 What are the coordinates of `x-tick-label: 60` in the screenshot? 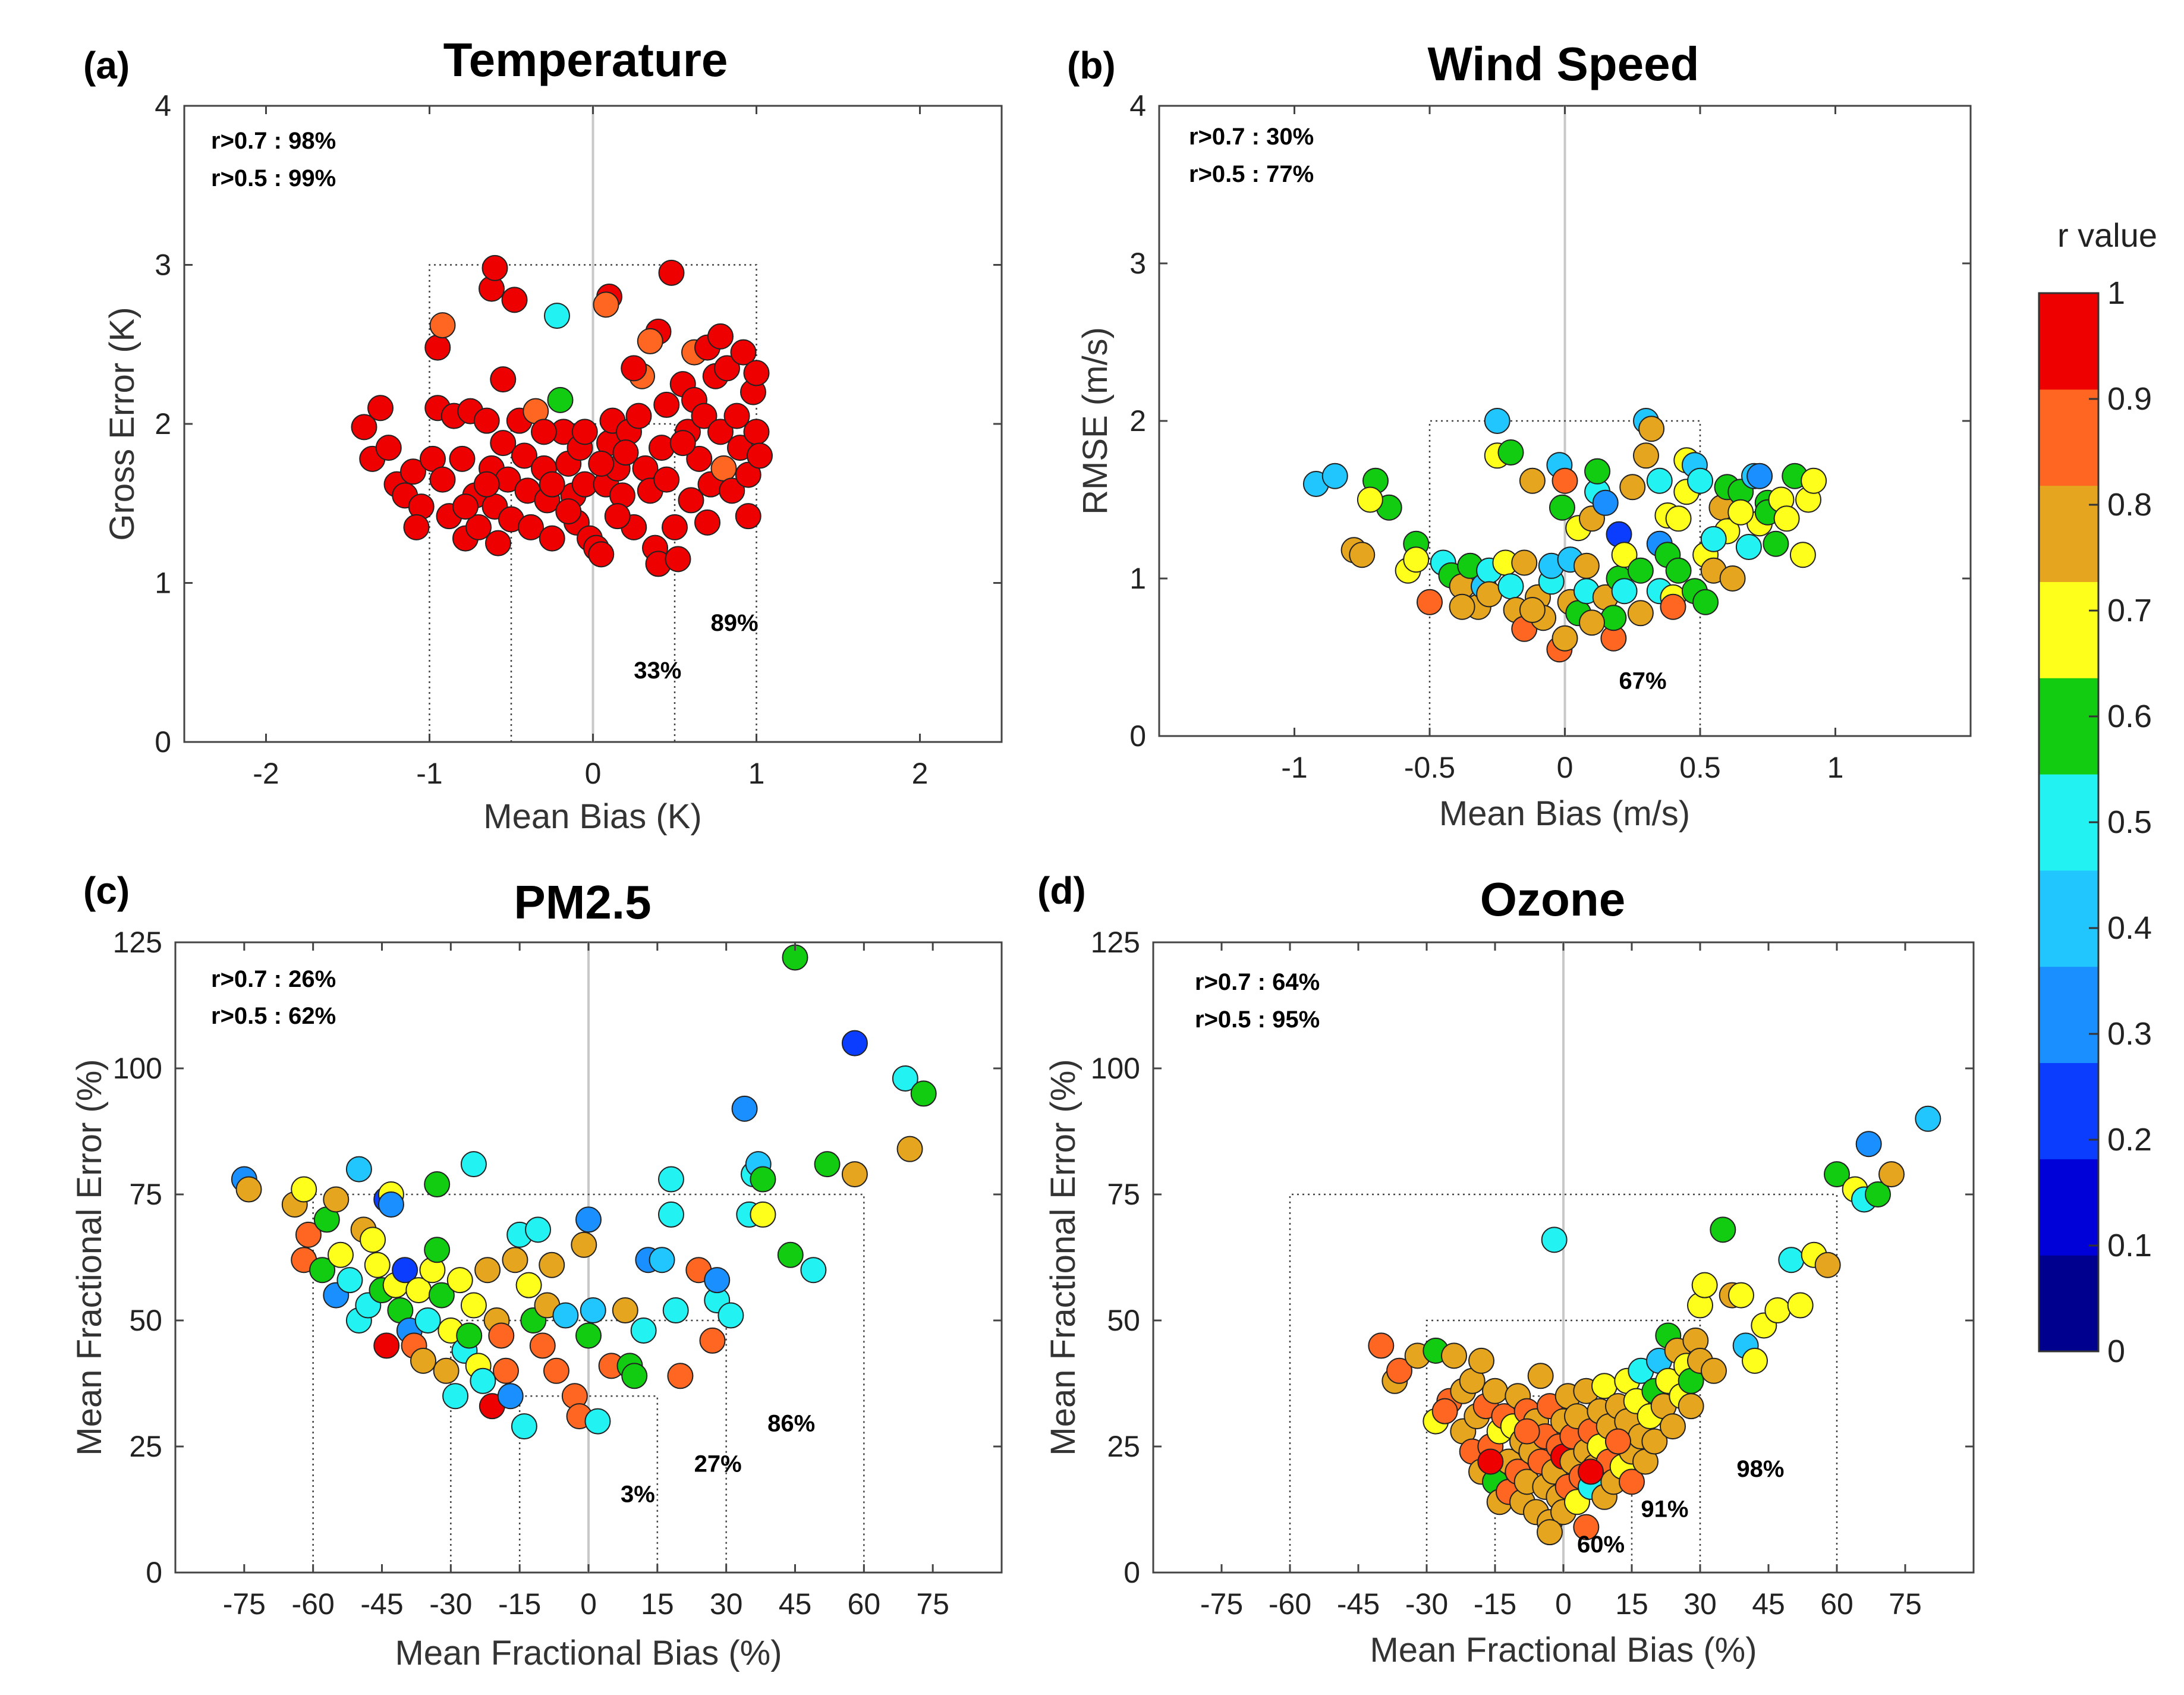 It's located at (864, 1604).